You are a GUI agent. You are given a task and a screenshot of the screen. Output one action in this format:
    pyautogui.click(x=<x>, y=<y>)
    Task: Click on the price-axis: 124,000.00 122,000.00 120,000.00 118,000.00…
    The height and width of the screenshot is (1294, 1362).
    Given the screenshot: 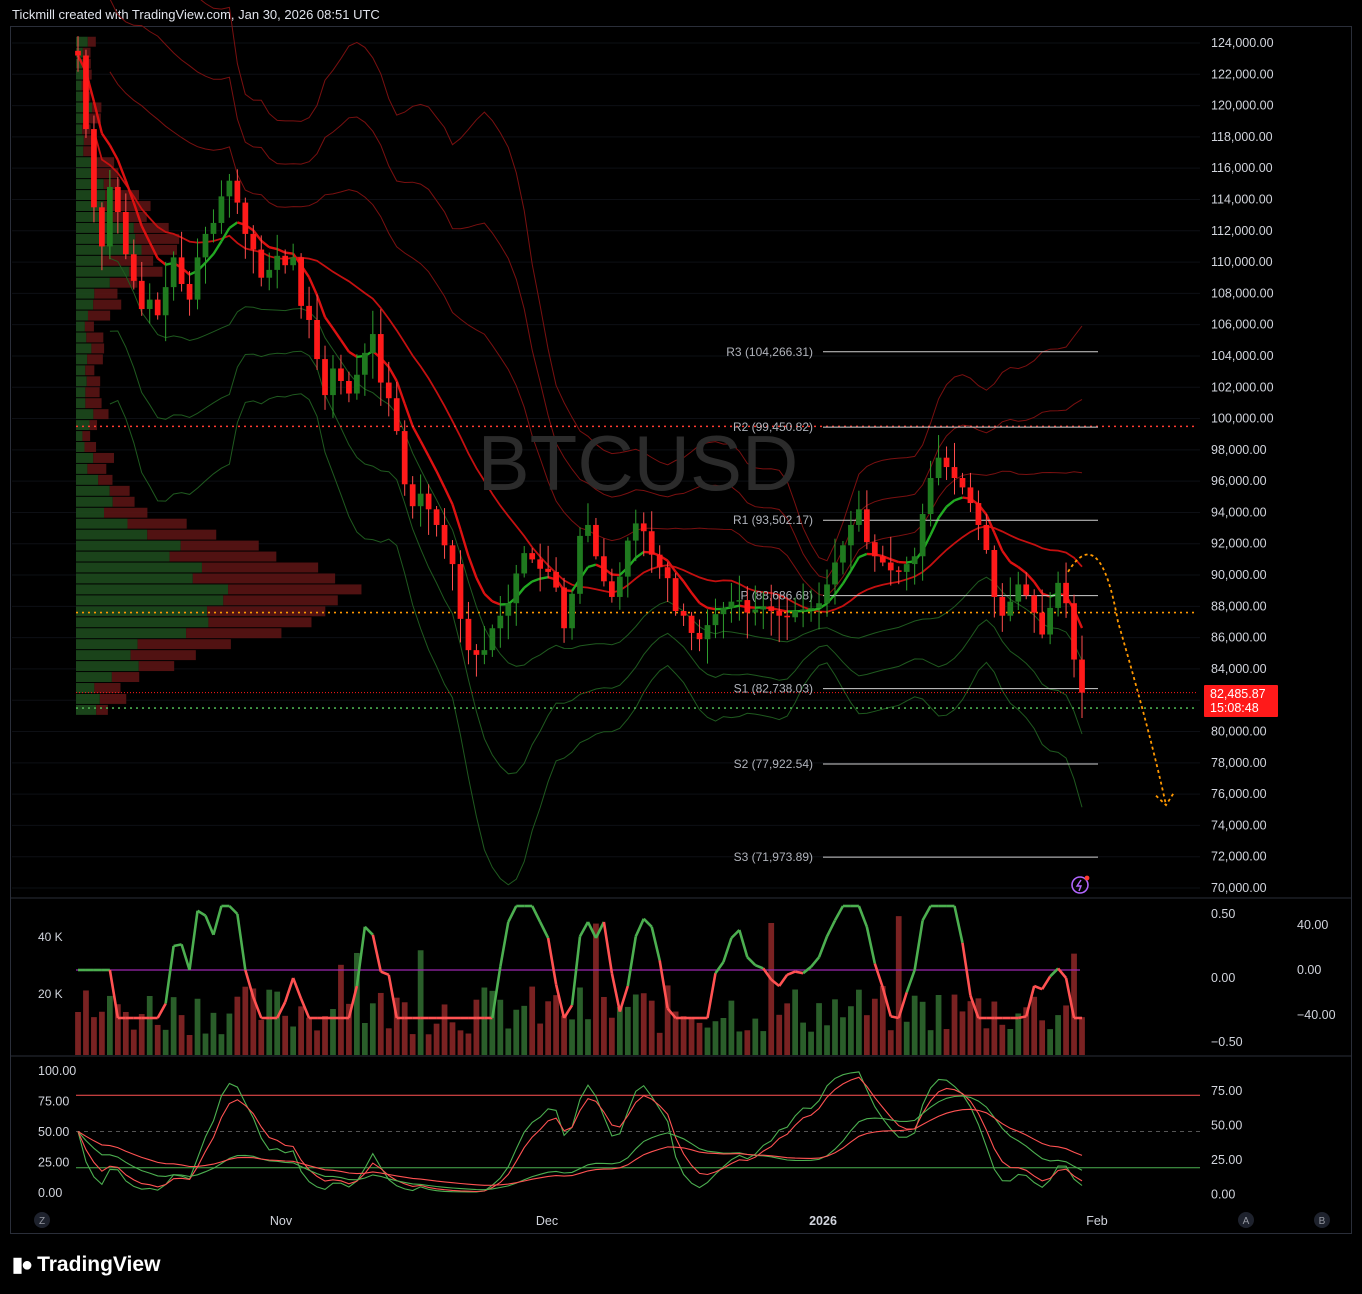 What is the action you would take?
    pyautogui.click(x=1242, y=465)
    